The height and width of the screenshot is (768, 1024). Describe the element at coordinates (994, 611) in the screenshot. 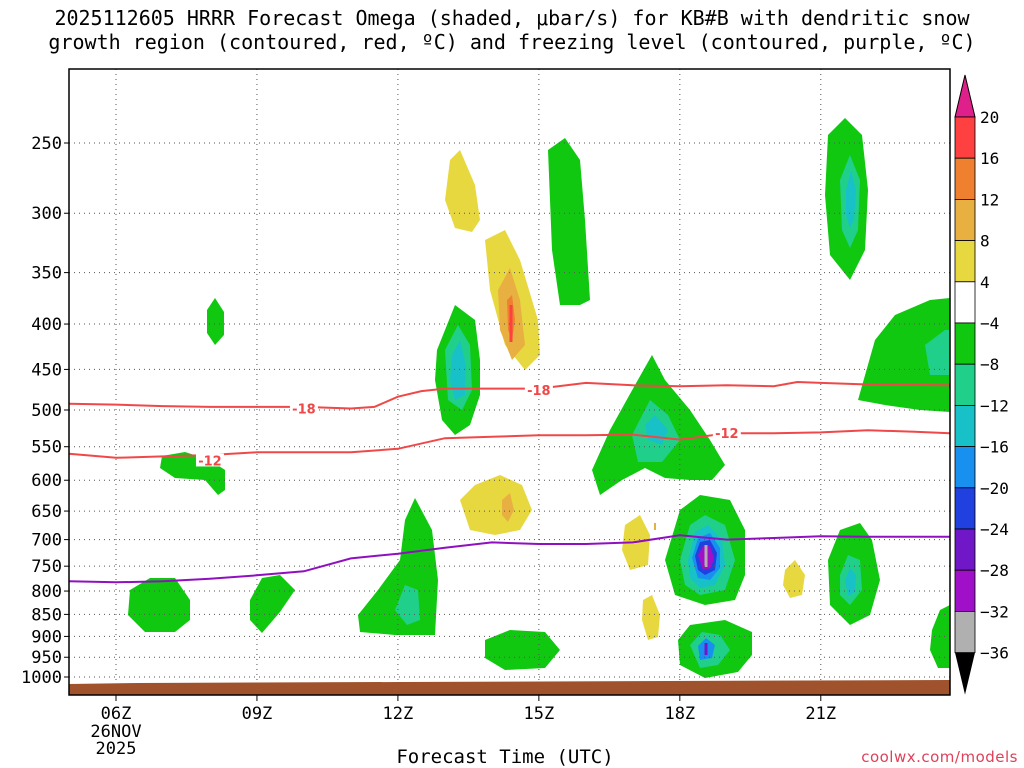

I see `colorbar-label: −32` at that location.